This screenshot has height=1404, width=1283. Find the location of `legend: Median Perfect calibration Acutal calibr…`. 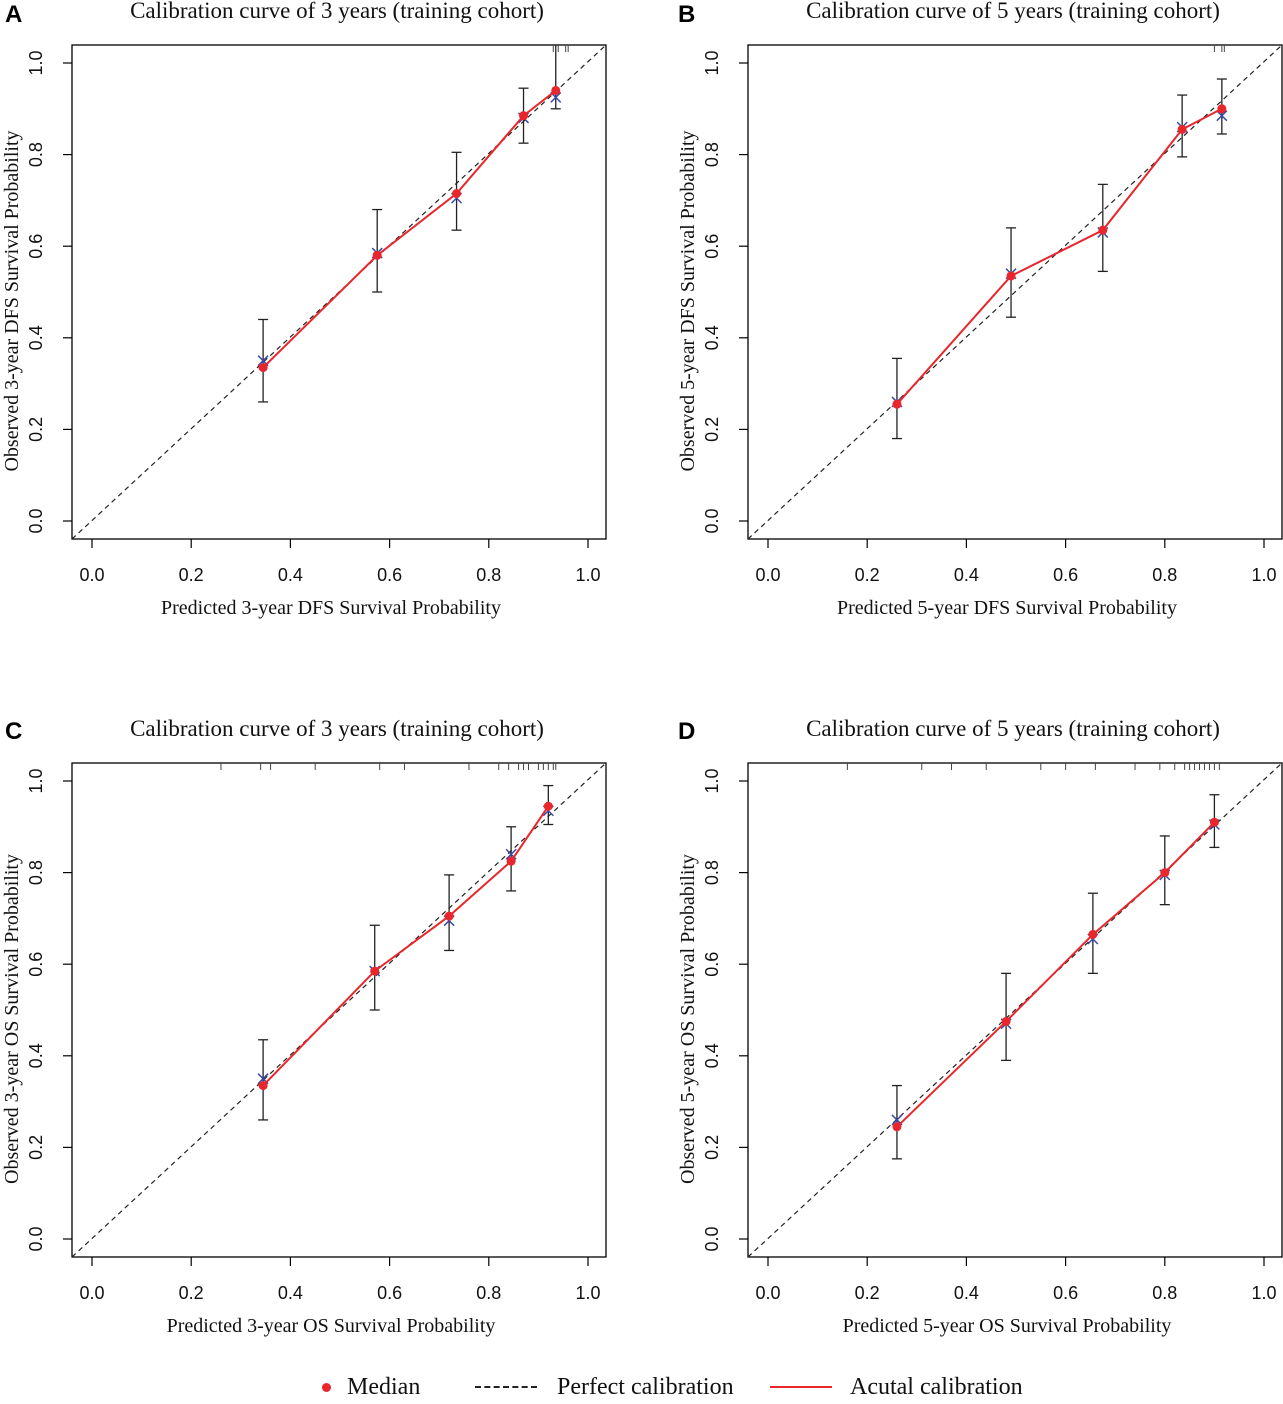

legend: Median Perfect calibration Acutal calibr… is located at coordinates (641, 1387).